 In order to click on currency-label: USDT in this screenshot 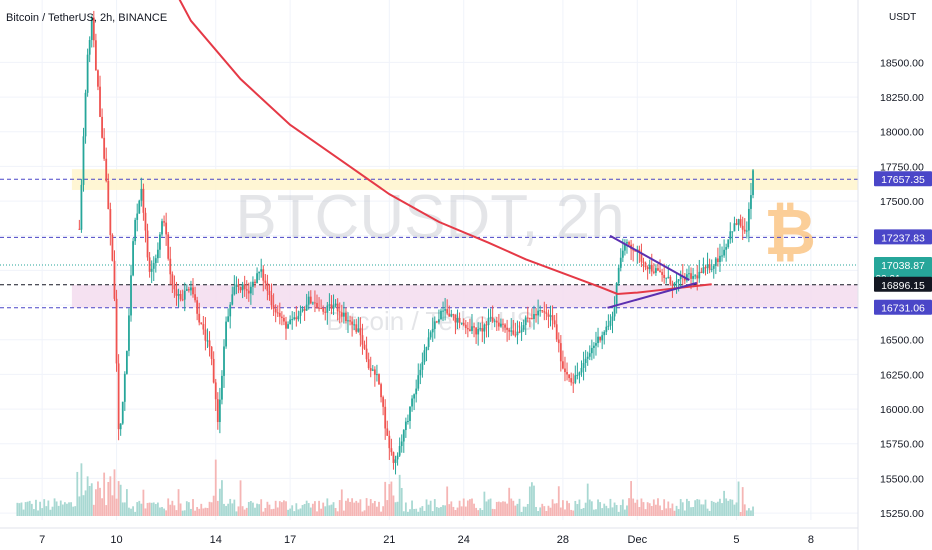, I will do `click(903, 17)`.